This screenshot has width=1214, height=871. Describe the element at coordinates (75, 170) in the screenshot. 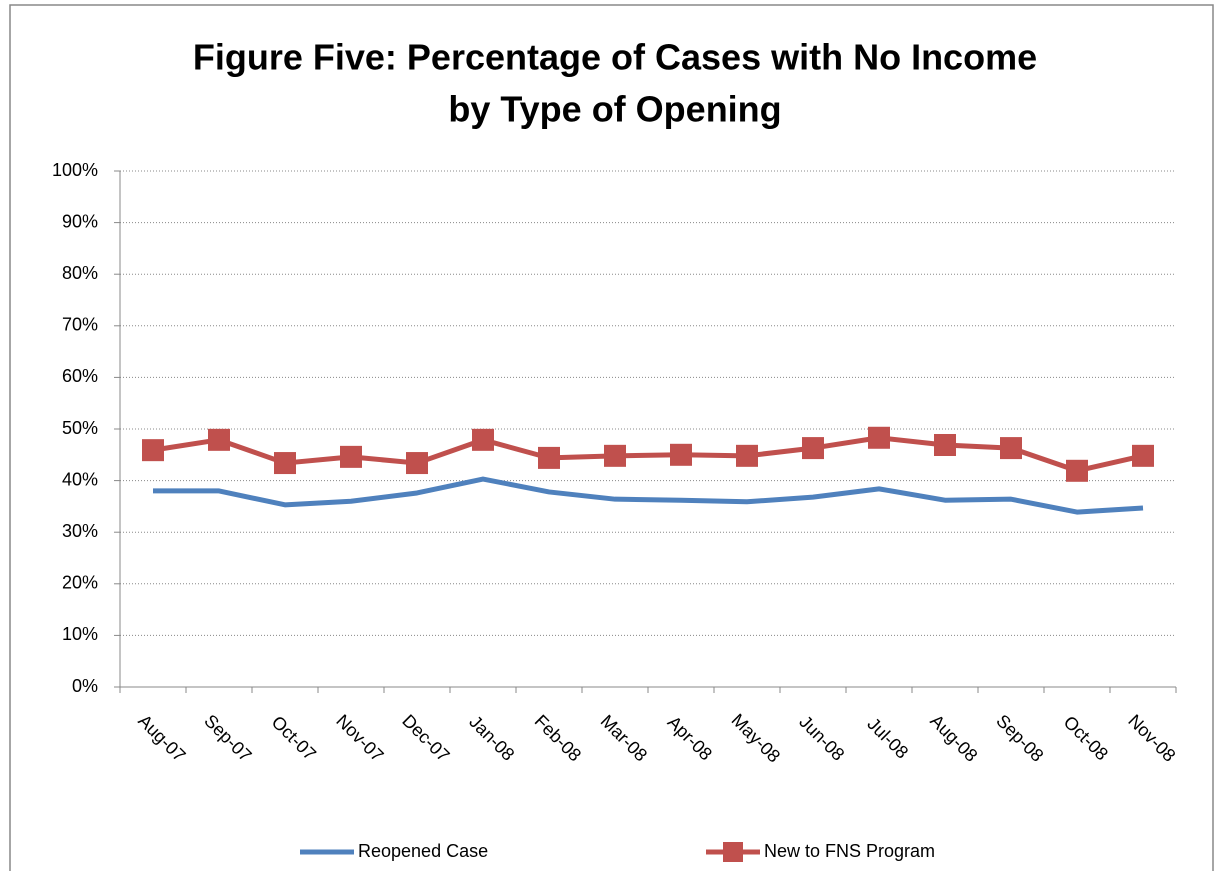

I see `y-tick-label: 100%` at that location.